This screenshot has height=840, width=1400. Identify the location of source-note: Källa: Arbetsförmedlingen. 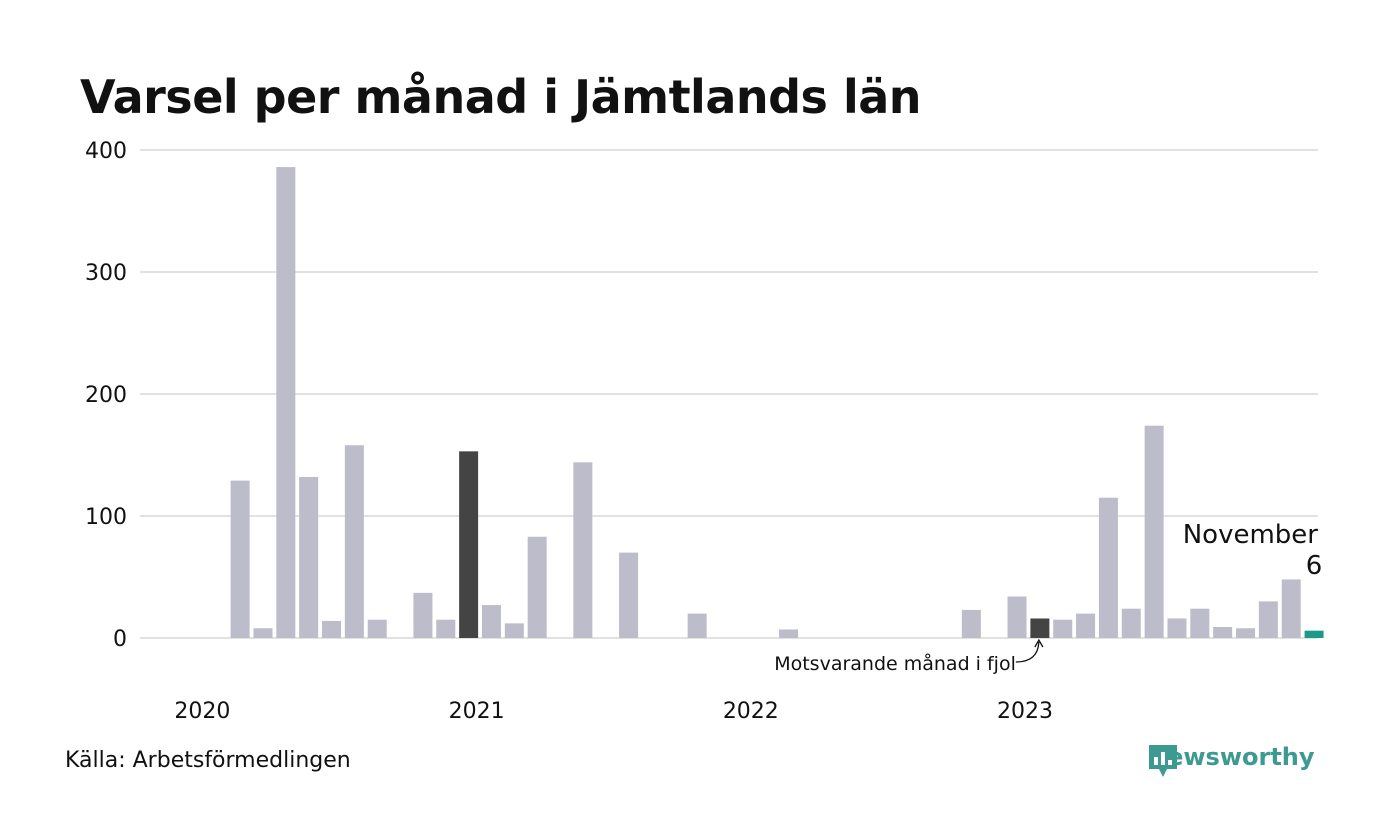
(208, 760).